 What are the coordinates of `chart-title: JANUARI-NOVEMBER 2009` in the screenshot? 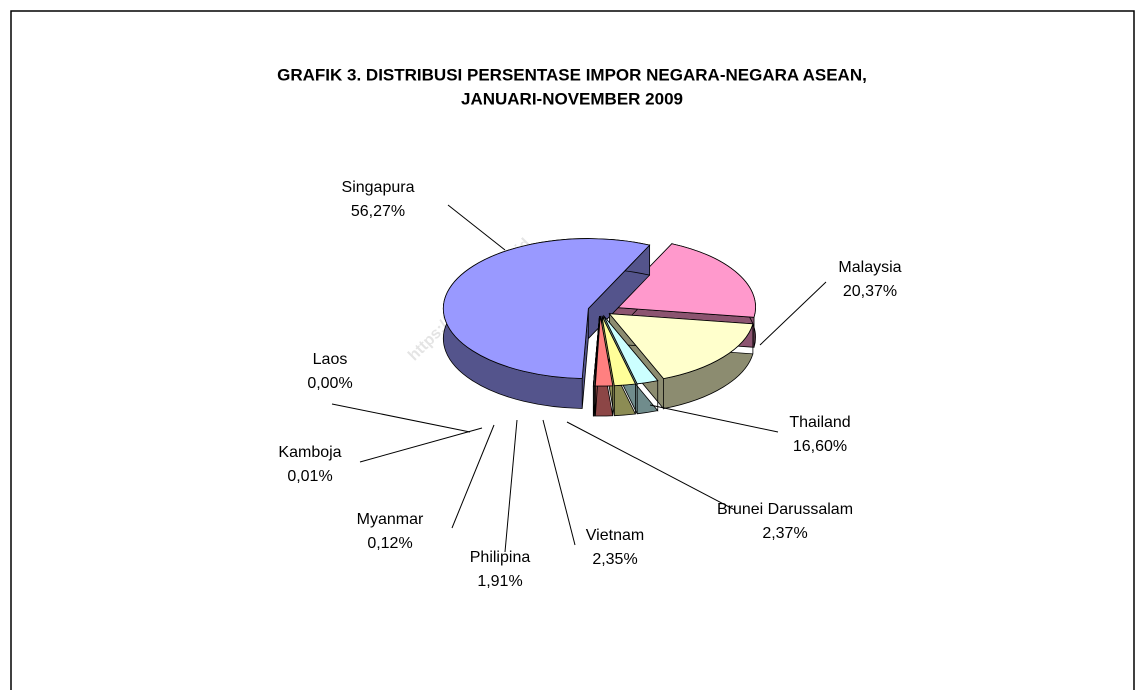 It's located at (572, 98).